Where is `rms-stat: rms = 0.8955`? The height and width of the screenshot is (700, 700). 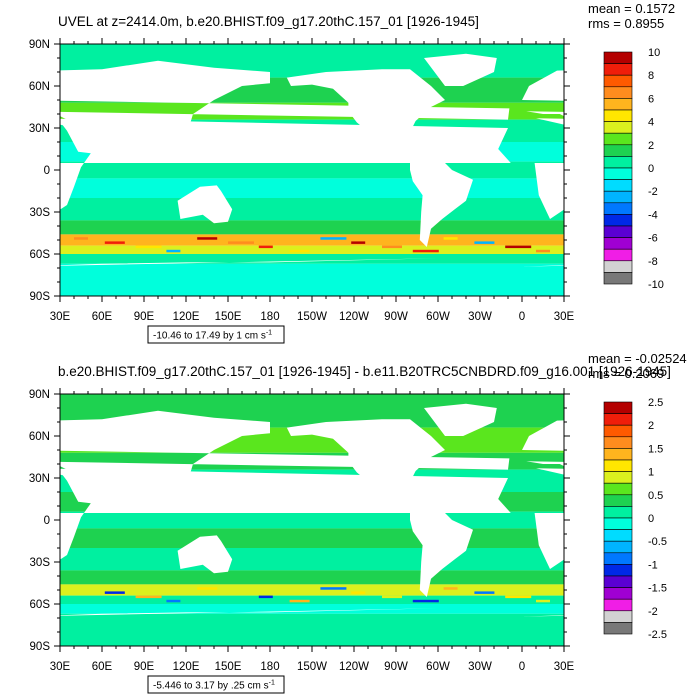
rms-stat: rms = 0.8955 is located at coordinates (626, 23).